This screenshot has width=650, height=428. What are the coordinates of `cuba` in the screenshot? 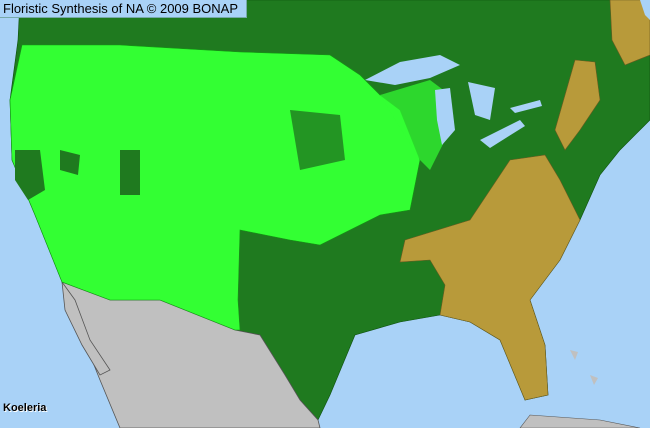 It's located at (580, 421).